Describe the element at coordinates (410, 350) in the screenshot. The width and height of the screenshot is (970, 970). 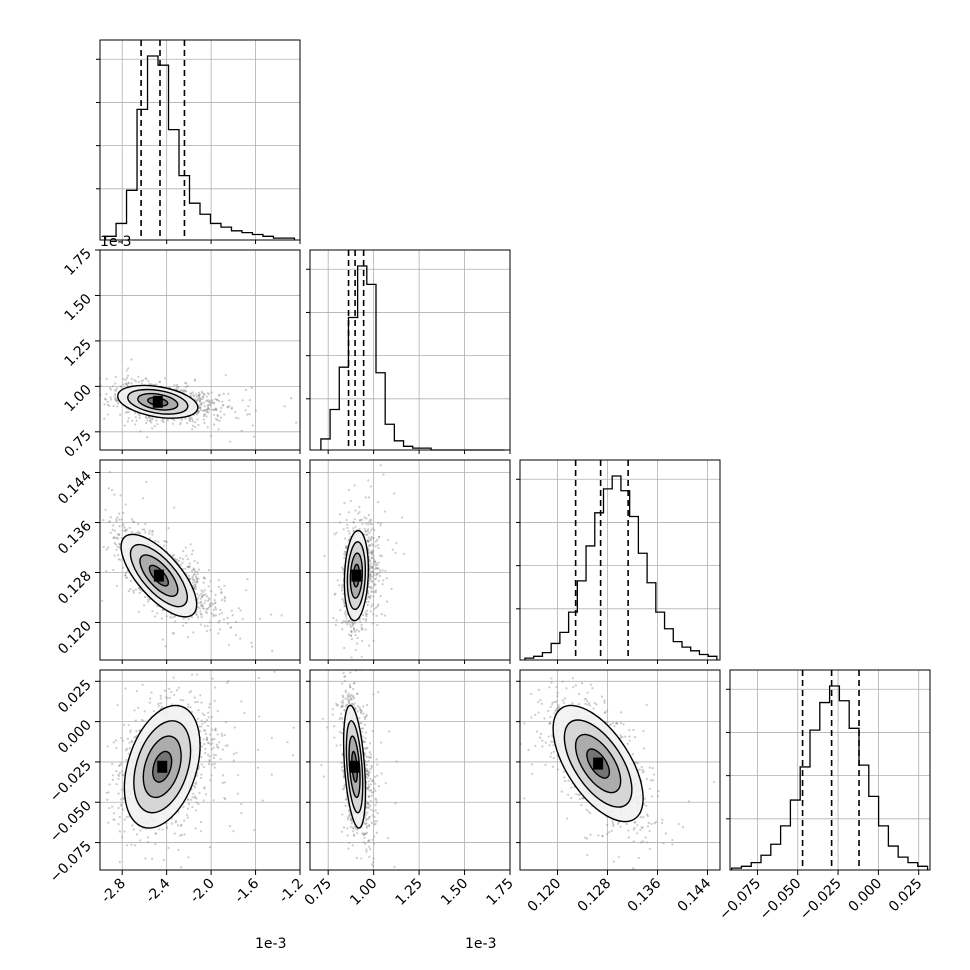
I see `panel-frame` at that location.